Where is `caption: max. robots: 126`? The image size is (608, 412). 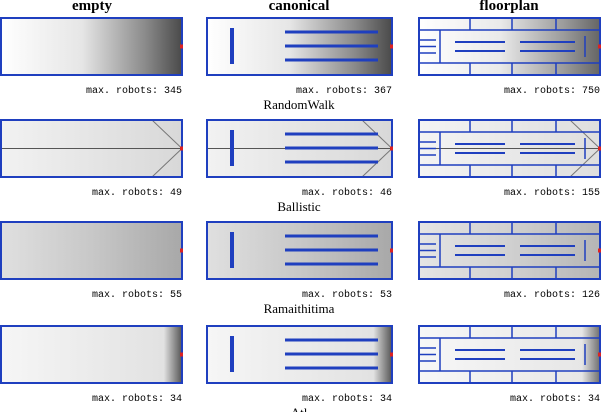 caption: max. robots: 126 is located at coordinates (552, 295).